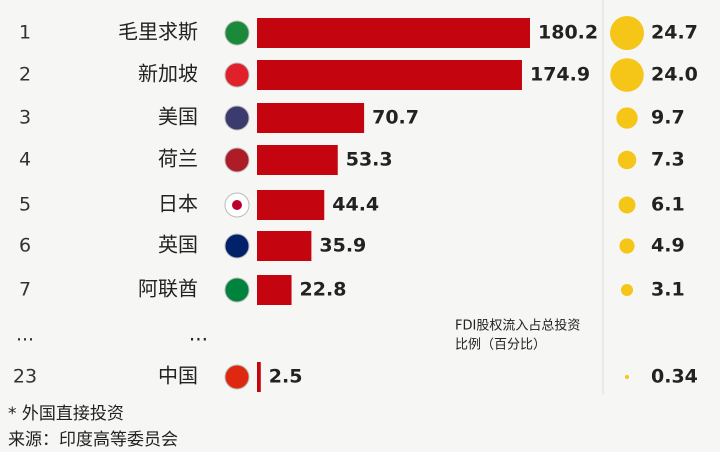 This screenshot has width=720, height=452. I want to click on share-label: 7.3, so click(668, 160).